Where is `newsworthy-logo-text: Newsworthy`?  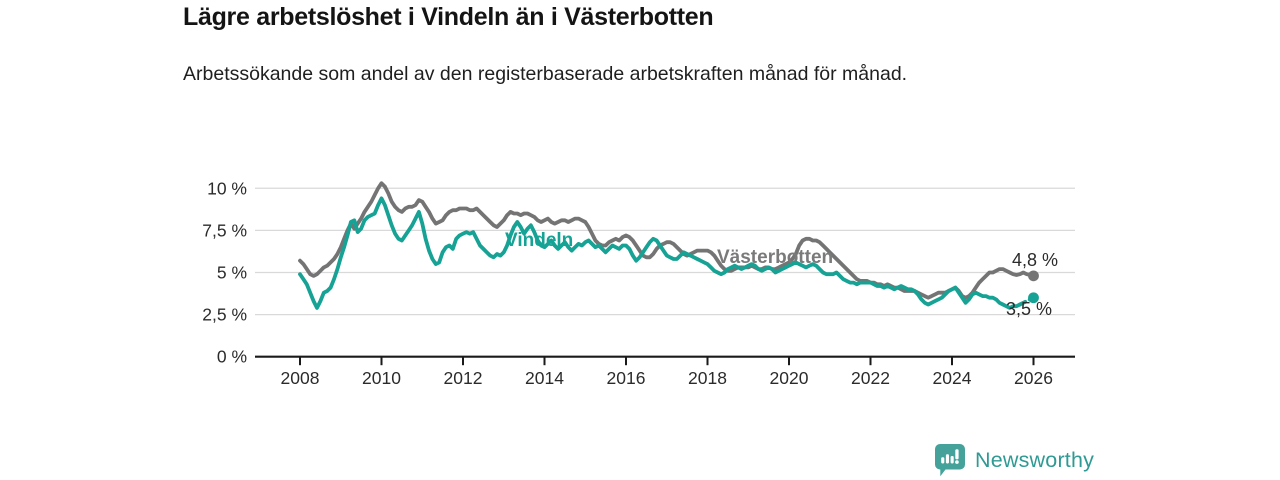
newsworthy-logo-text: Newsworthy is located at coordinates (1035, 460).